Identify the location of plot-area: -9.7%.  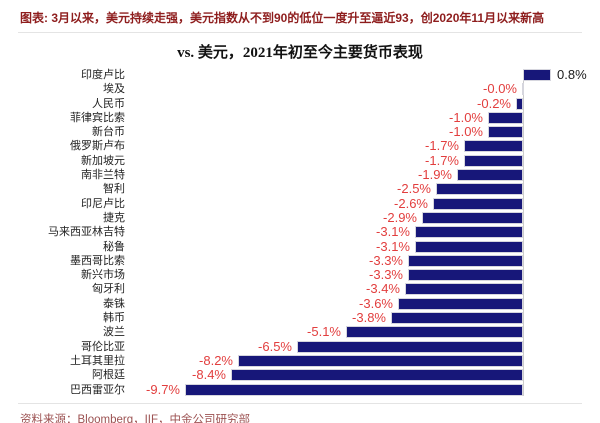
(365, 389).